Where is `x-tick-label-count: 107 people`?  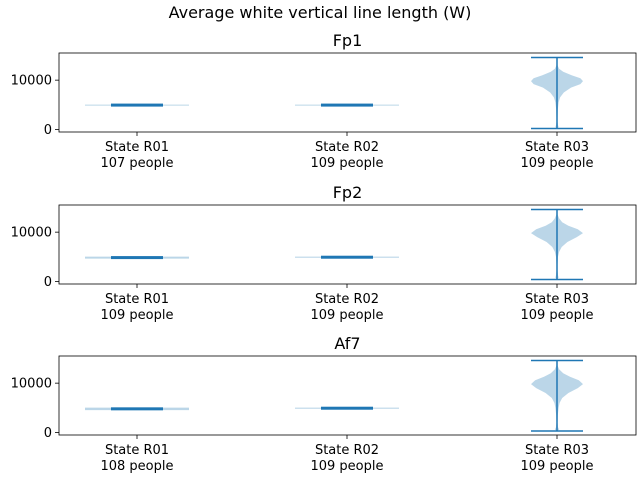
x-tick-label-count: 107 people is located at coordinates (136, 163).